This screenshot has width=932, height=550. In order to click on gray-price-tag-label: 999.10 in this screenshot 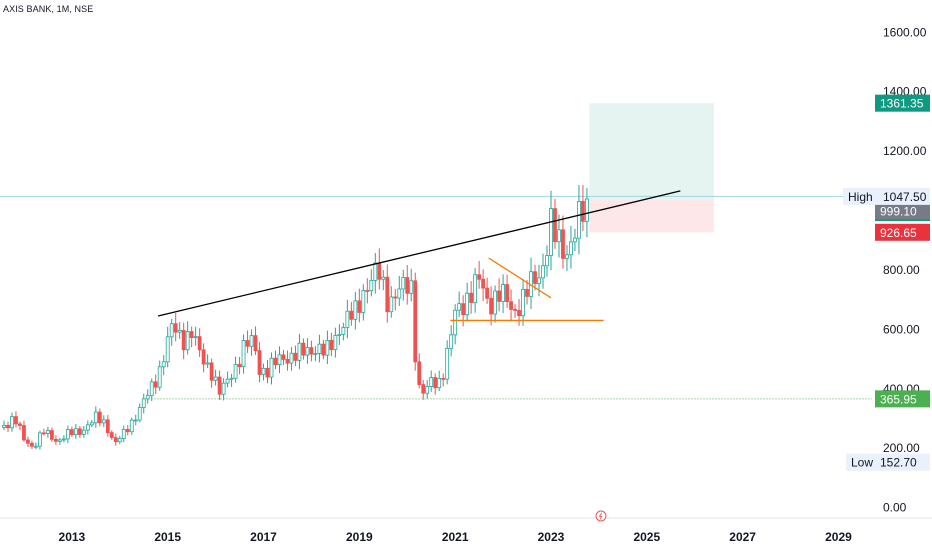, I will do `click(898, 211)`.